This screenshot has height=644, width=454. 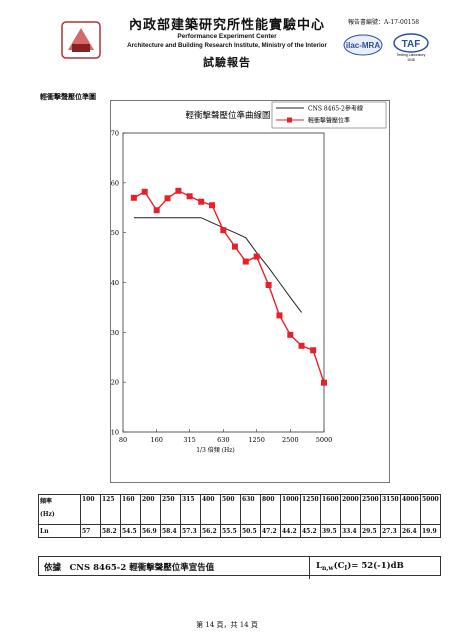 I want to click on conclusion-text: 依據 CNS 8465-2 輕衝擊聲壓位準宣告值, so click(x=129, y=568).